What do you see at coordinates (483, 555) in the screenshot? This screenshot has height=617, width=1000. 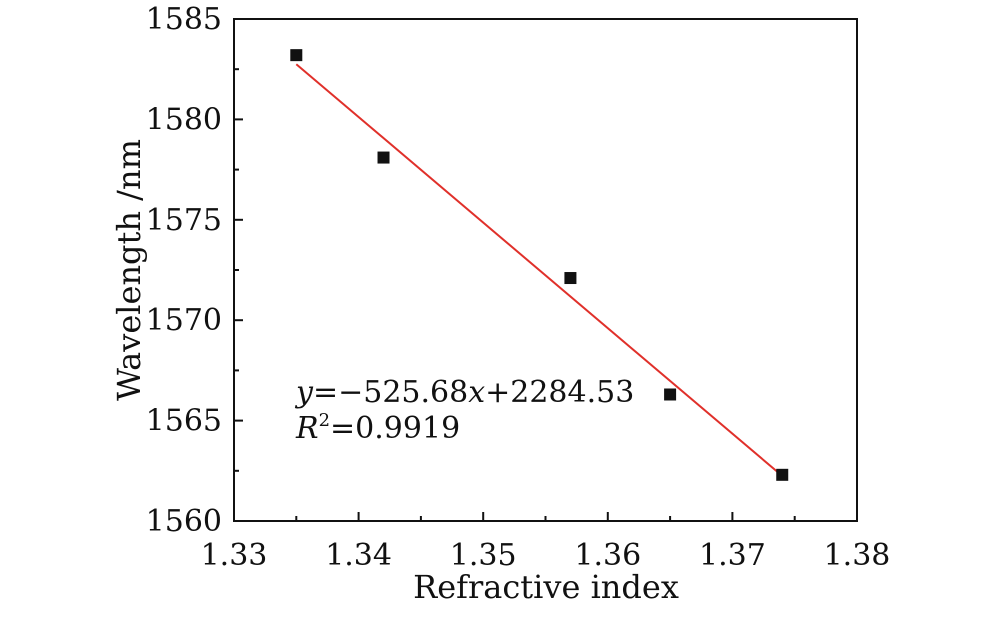 I see `x-tick-label-1.35: 1.35` at bounding box center [483, 555].